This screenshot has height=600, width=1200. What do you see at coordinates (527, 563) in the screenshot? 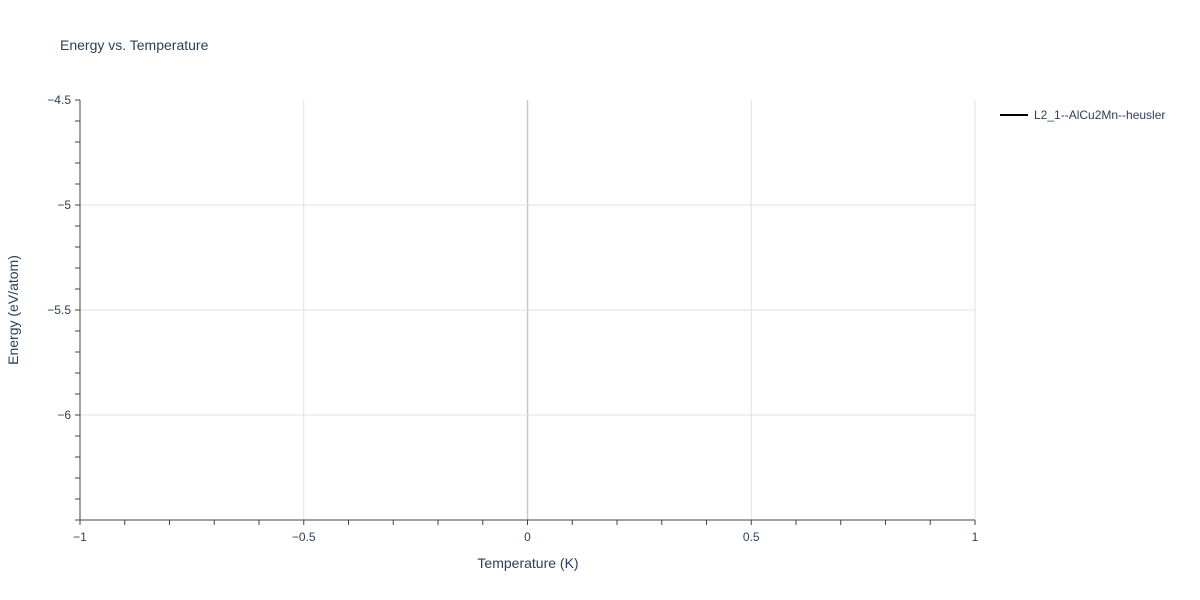
I see `x-axis-label: Temperature (K)` at bounding box center [527, 563].